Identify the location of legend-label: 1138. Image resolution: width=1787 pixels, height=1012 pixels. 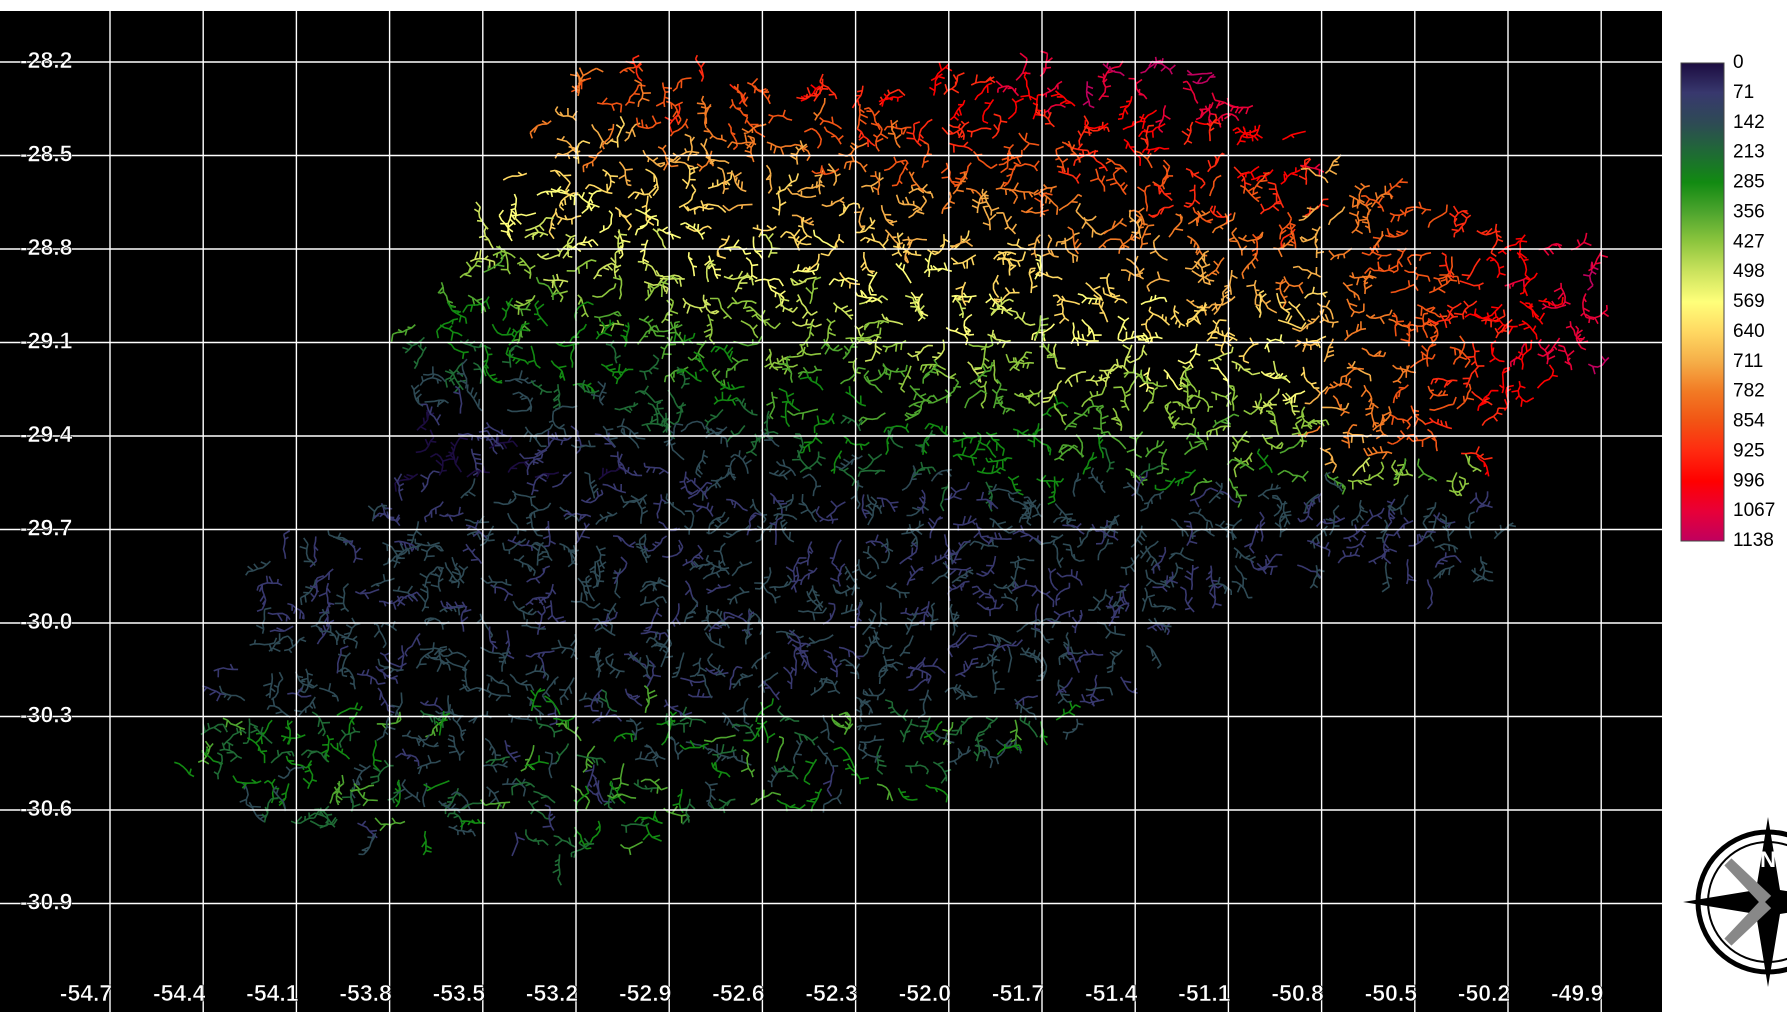
(1753, 540).